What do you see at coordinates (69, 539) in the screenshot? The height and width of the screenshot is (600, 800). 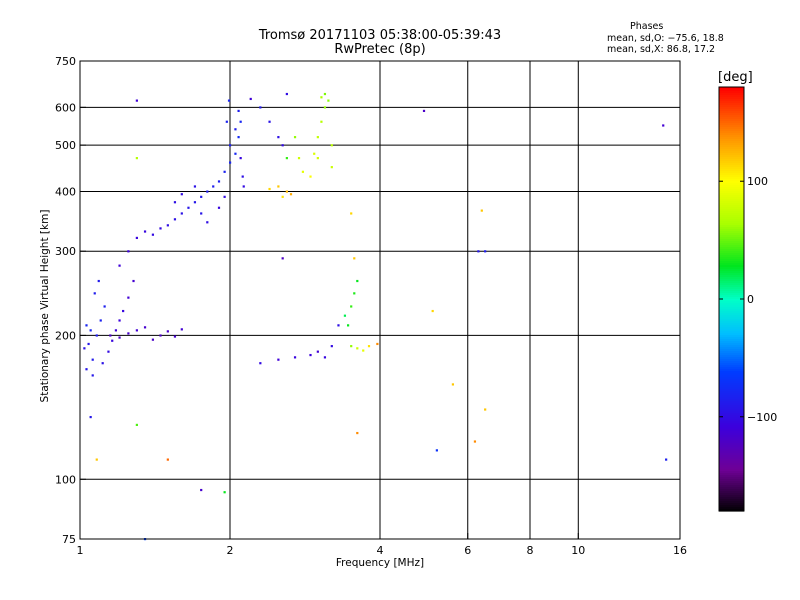 I see `y-tick-label: 75` at bounding box center [69, 539].